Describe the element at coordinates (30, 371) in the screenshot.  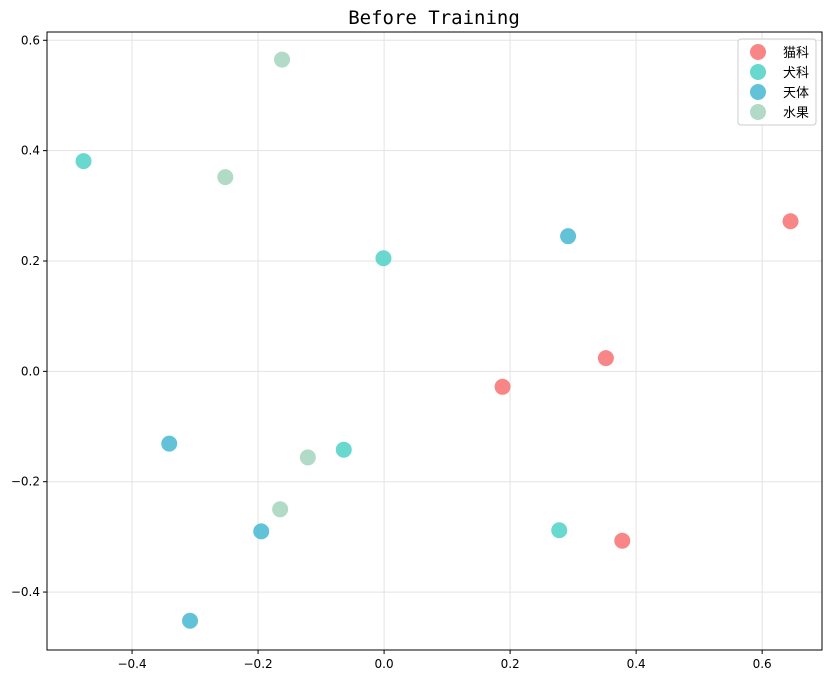
I see `y-tick-label: 0.0` at that location.